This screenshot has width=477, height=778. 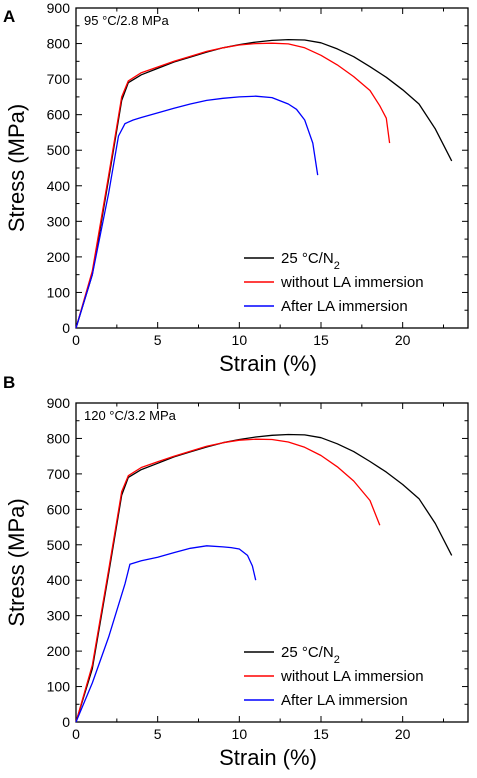 What do you see at coordinates (59, 687) in the screenshot?
I see `panel-b-y-tick-label: 100` at bounding box center [59, 687].